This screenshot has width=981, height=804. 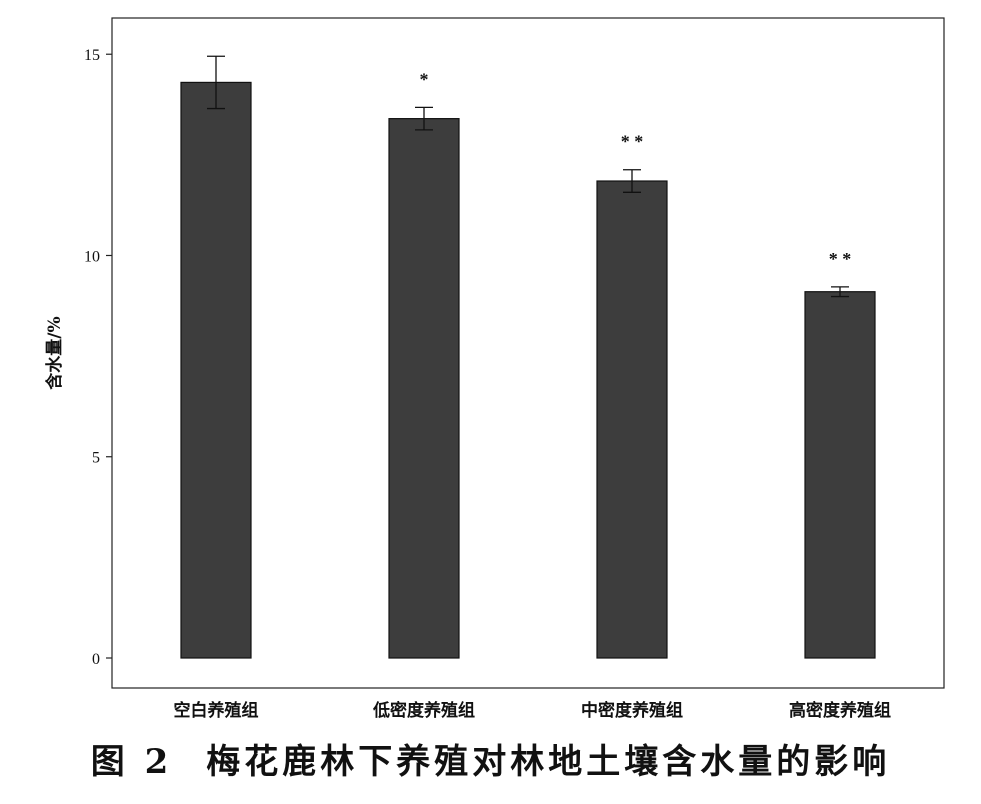 I want to click on figure-caption-text: 梅花鹿林下养殖对林地土壤含水量的影响, so click(x=548, y=762).